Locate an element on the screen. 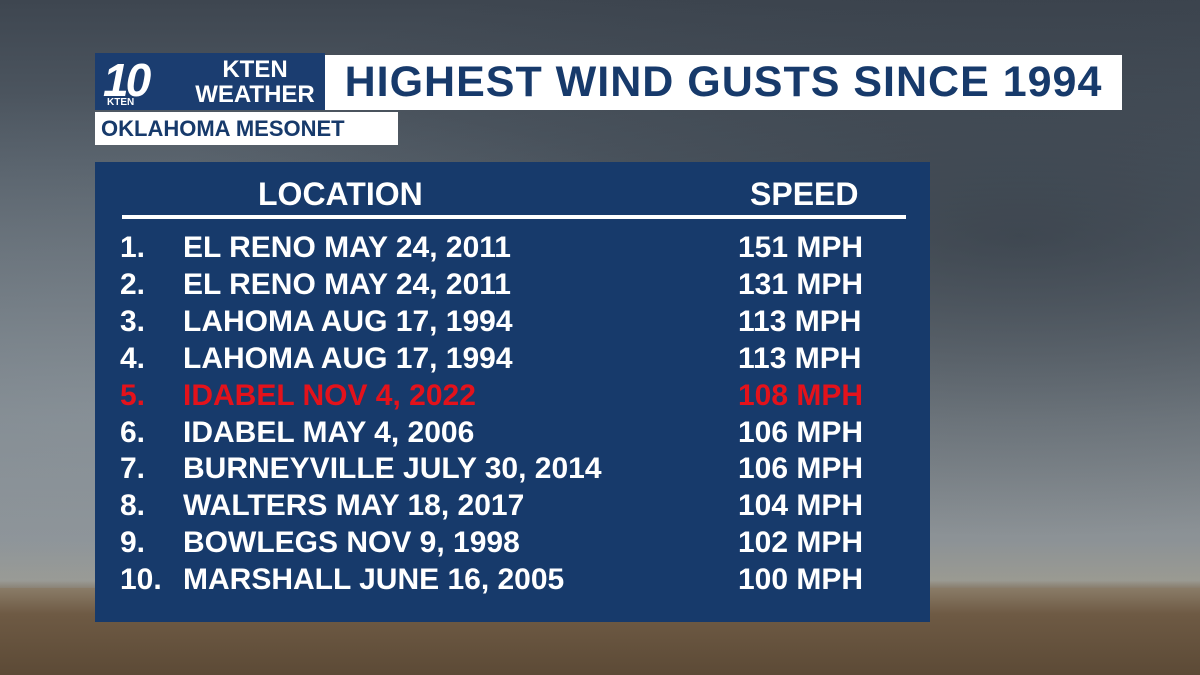  table-row: 9. BOWLEGS NOV 9, 1998 102 MPH is located at coordinates (512, 542).